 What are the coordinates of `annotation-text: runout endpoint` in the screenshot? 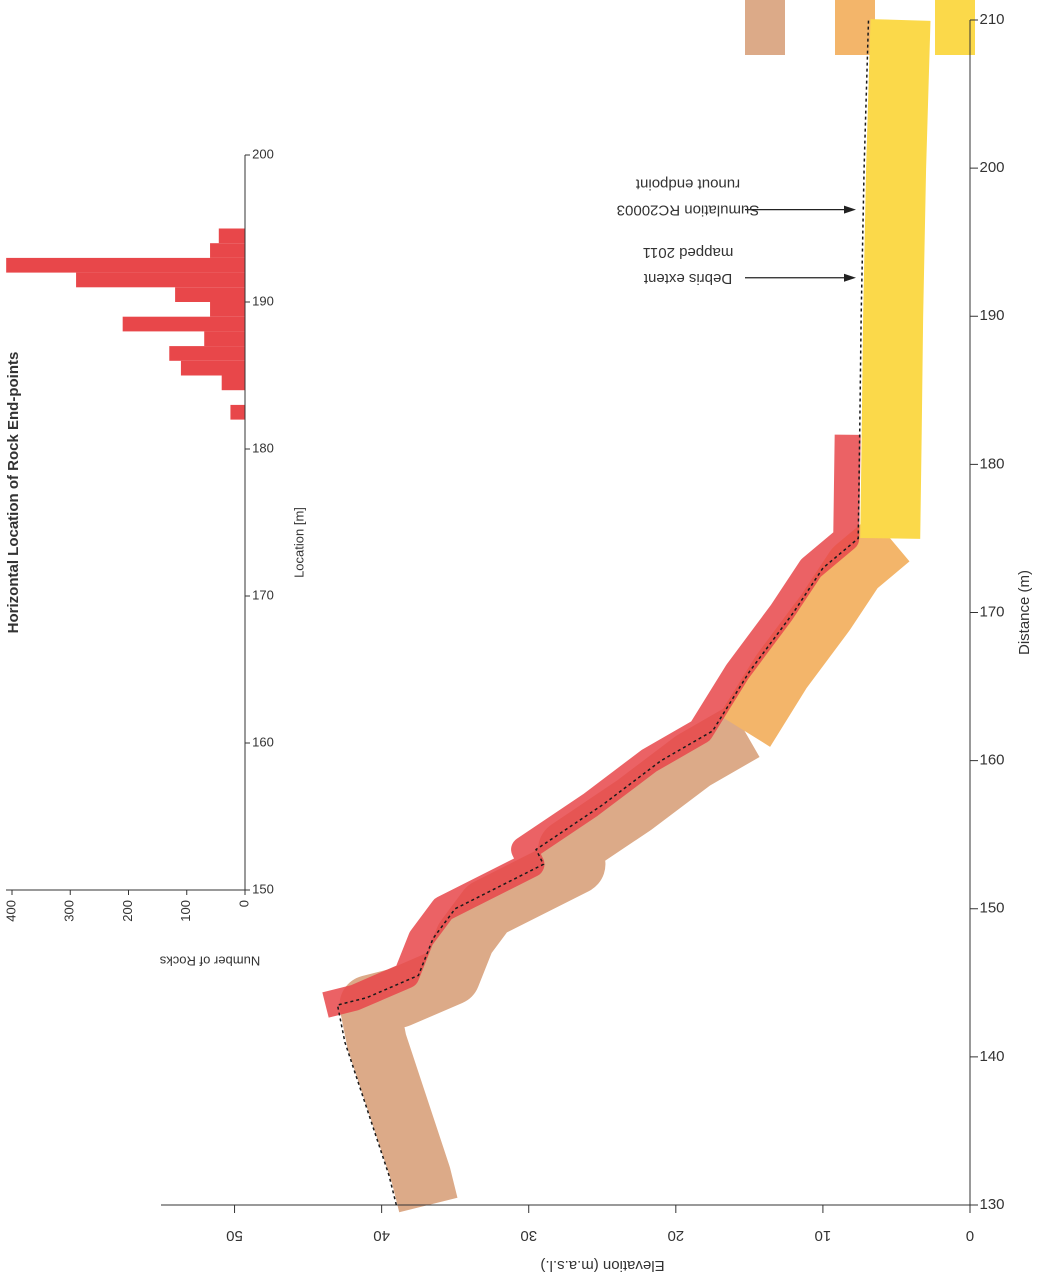 It's located at (687, 184).